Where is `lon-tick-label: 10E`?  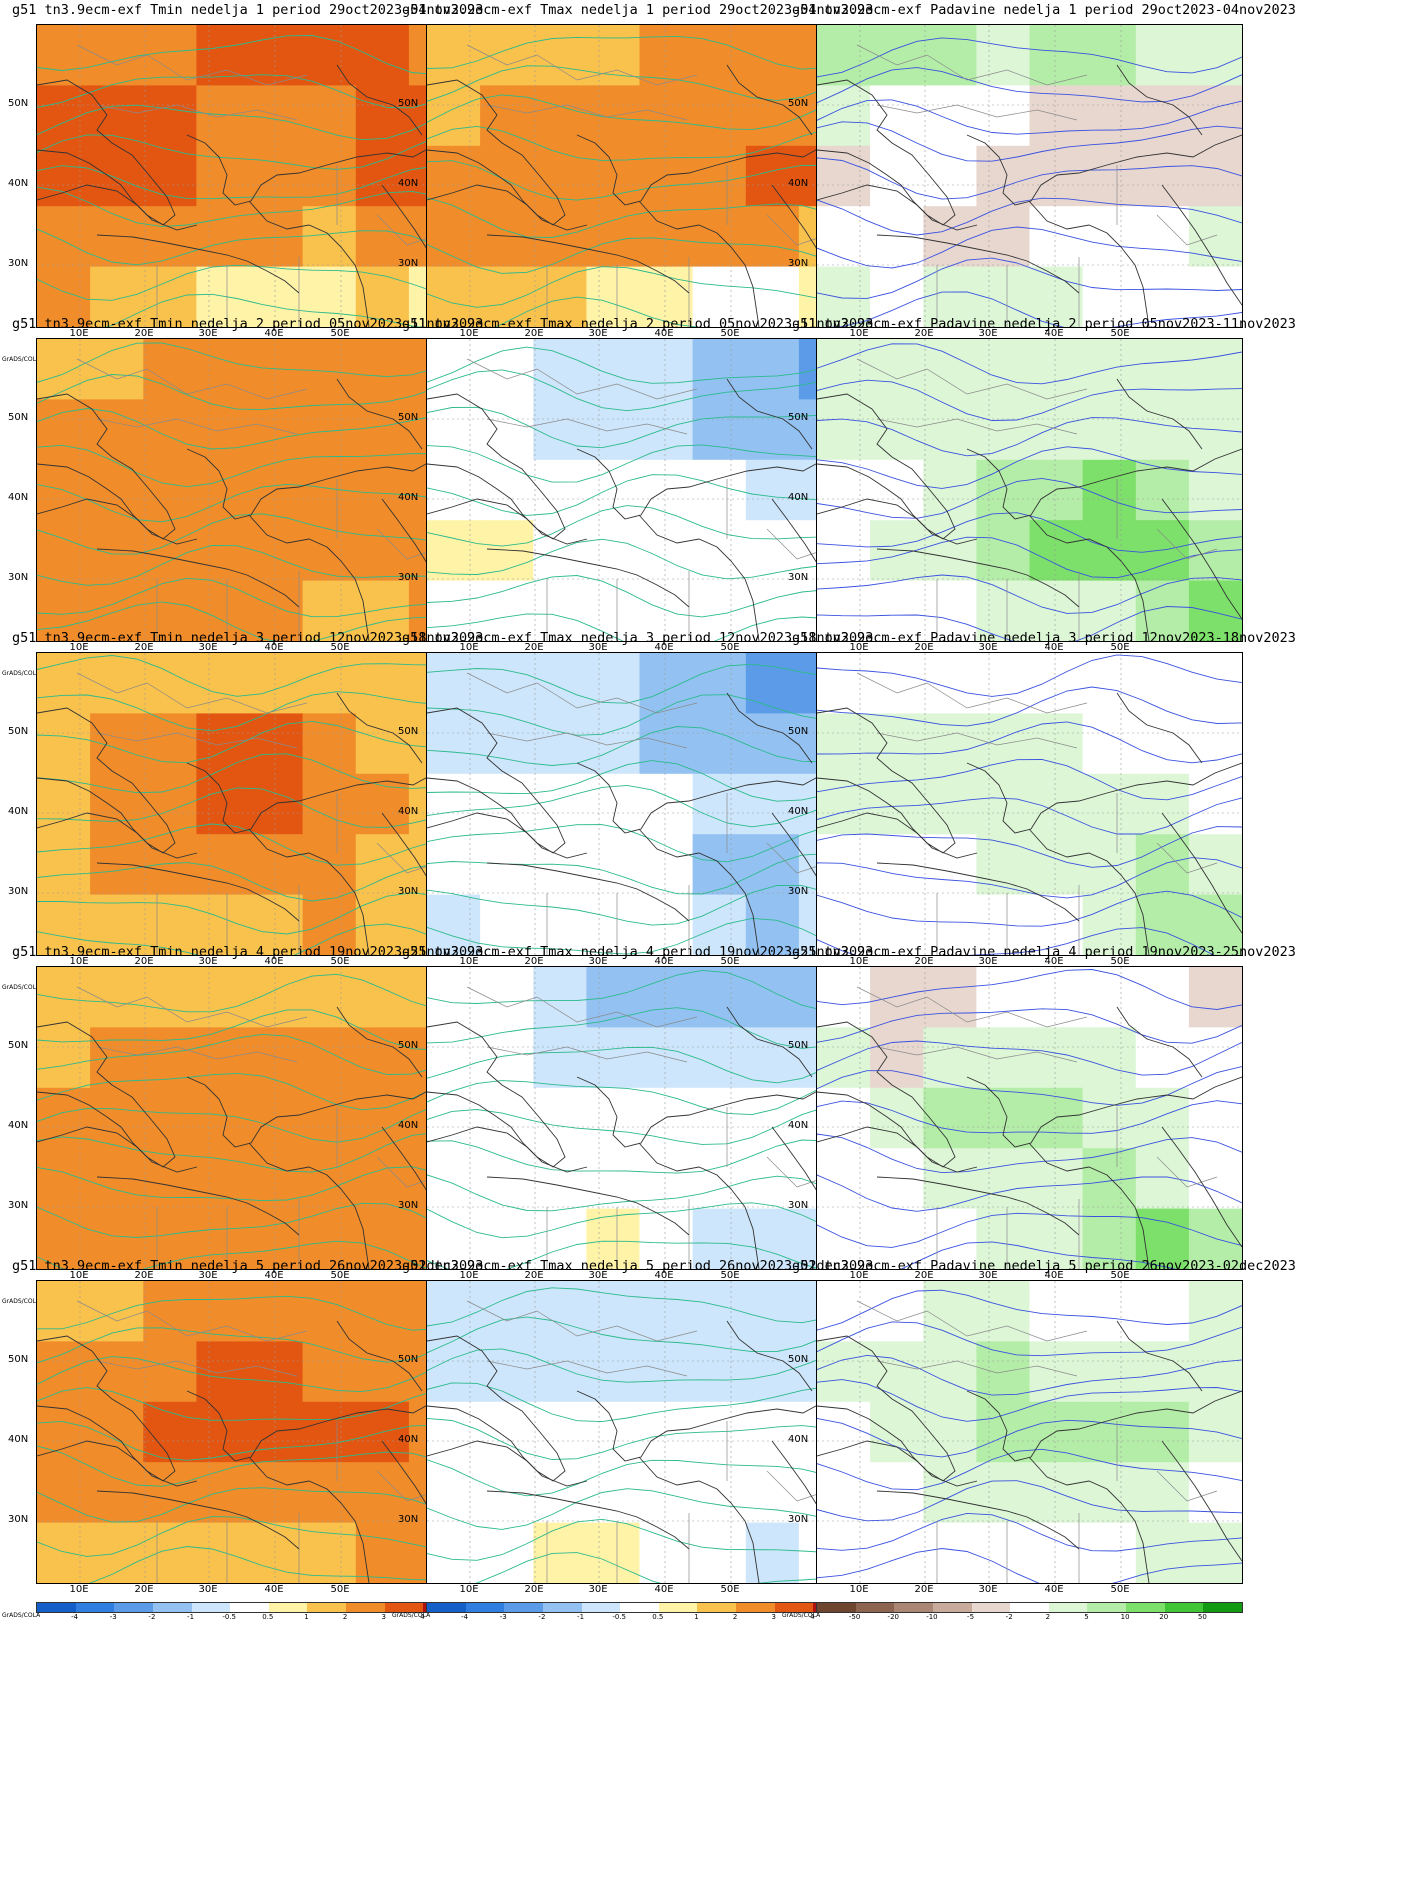 lon-tick-label: 10E is located at coordinates (469, 647).